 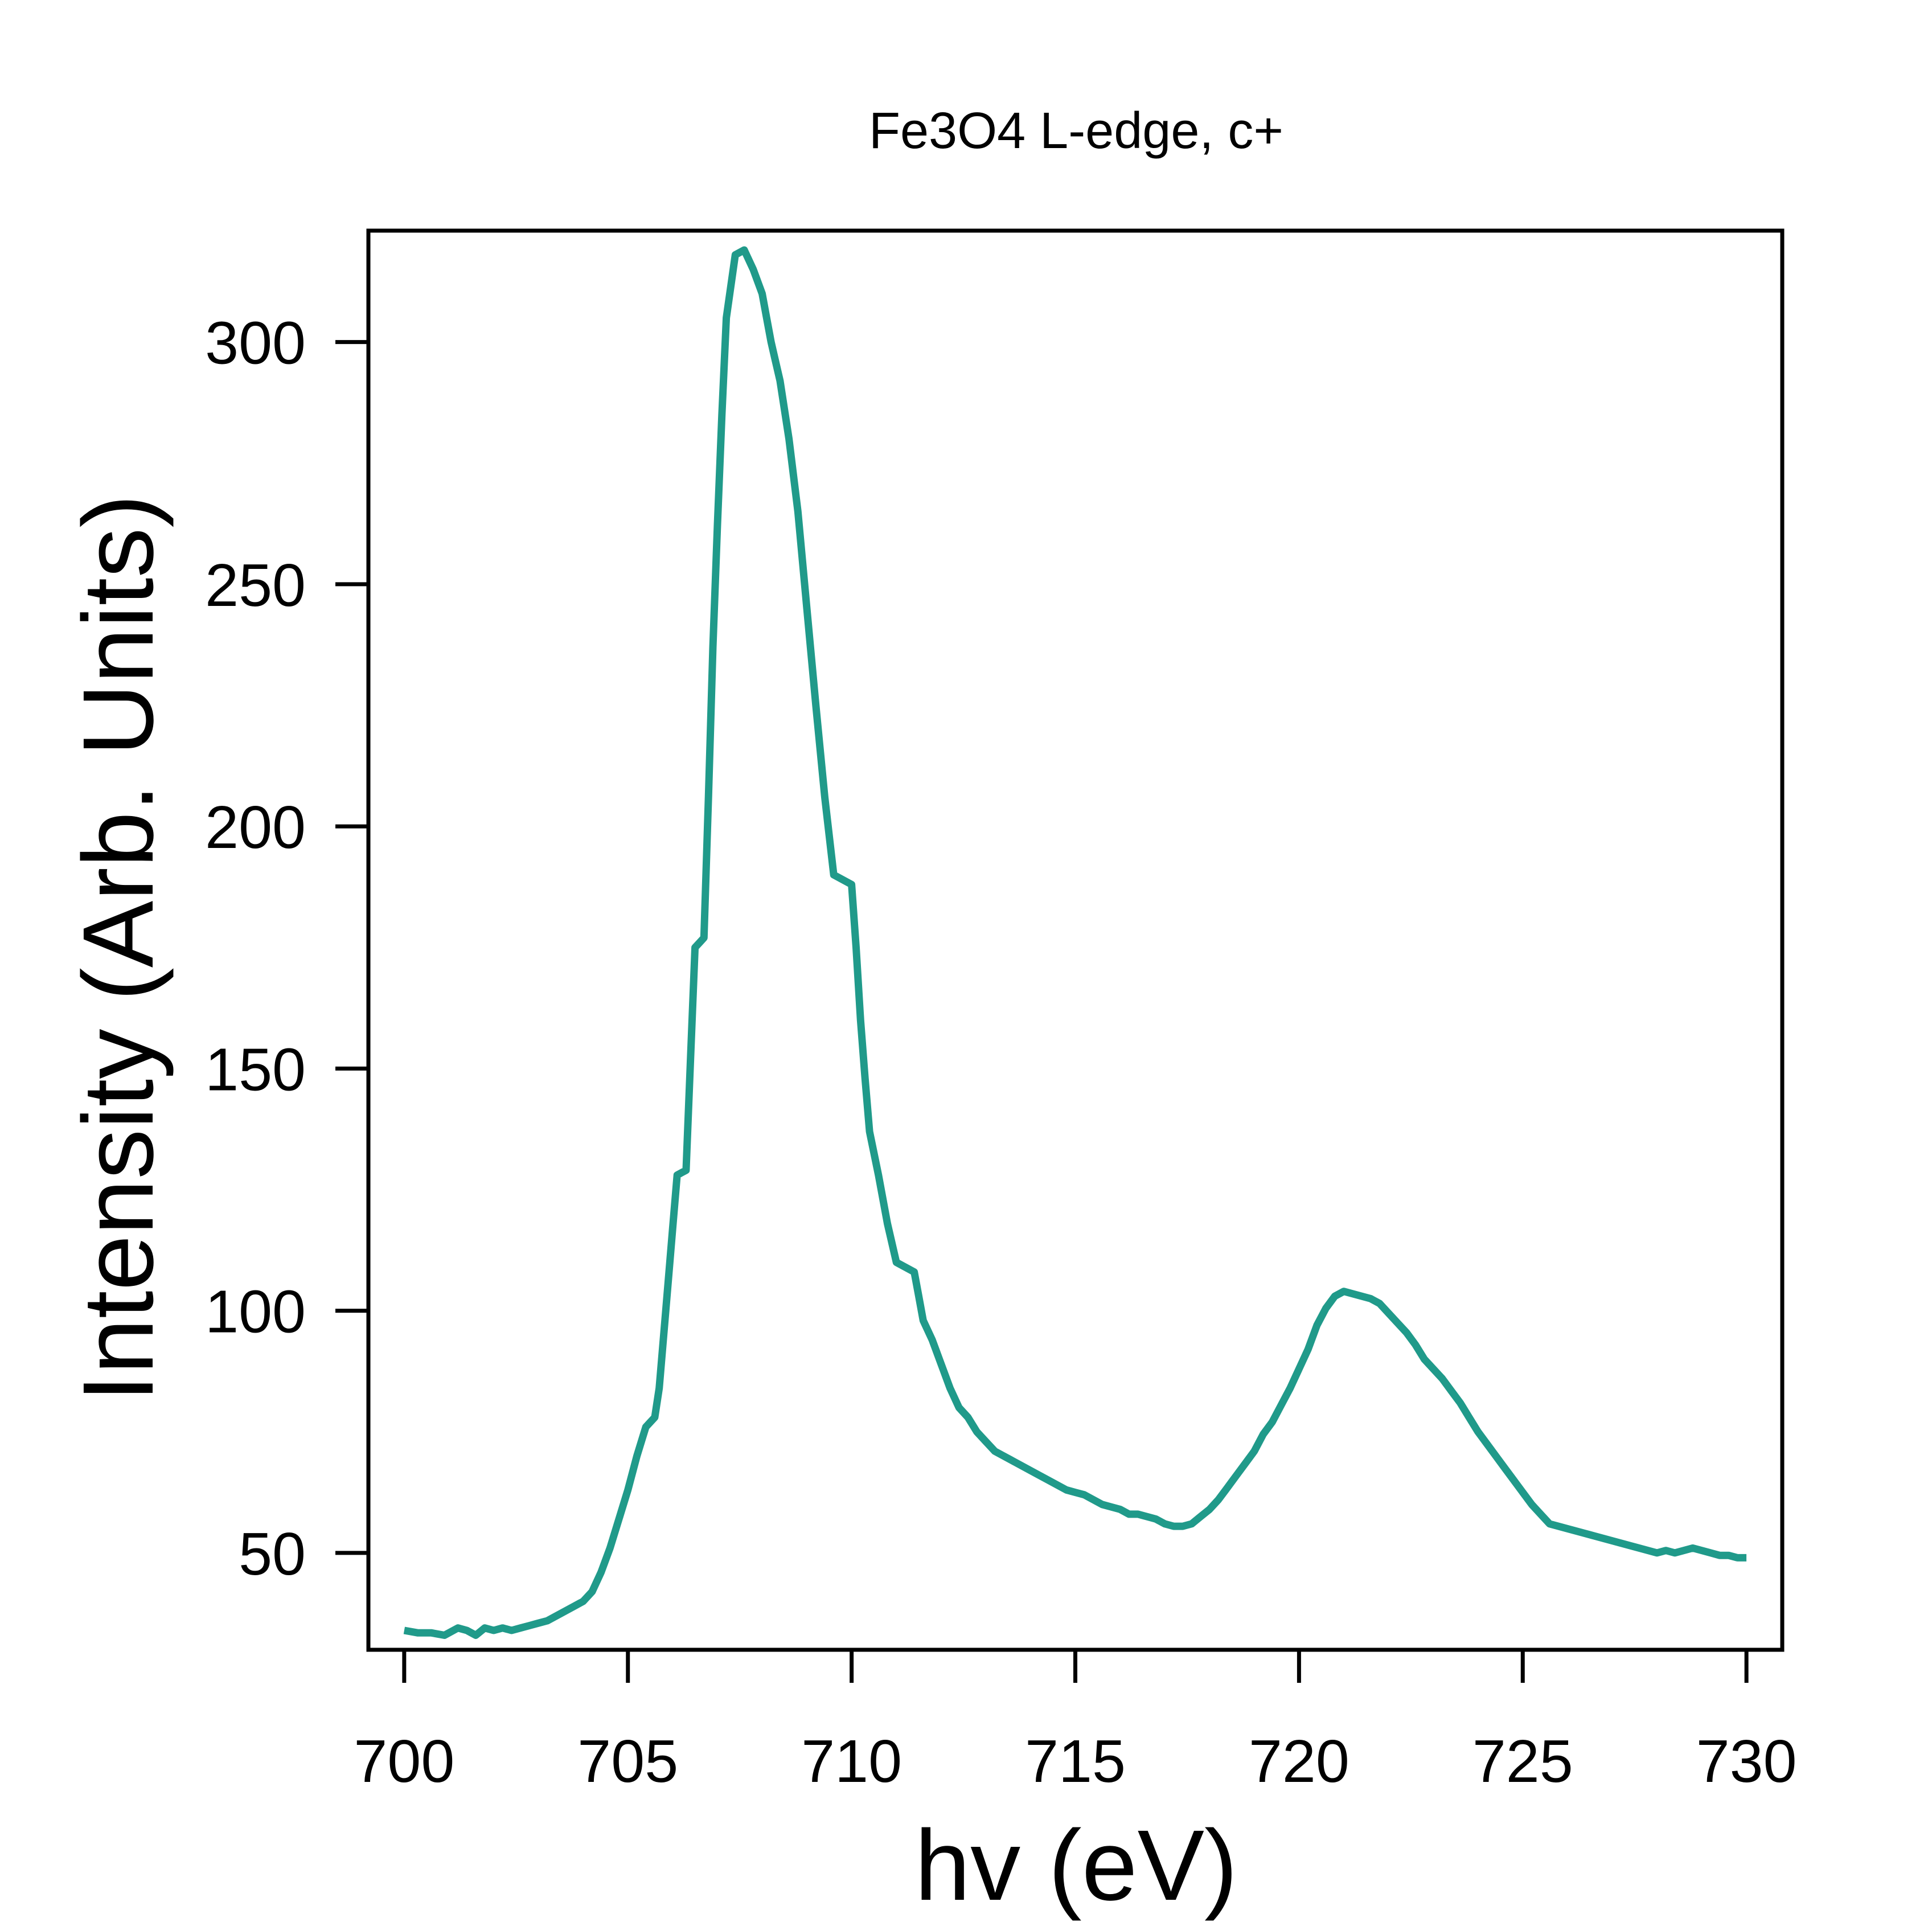 I want to click on x-tick-label-705: 705, so click(x=627, y=1761).